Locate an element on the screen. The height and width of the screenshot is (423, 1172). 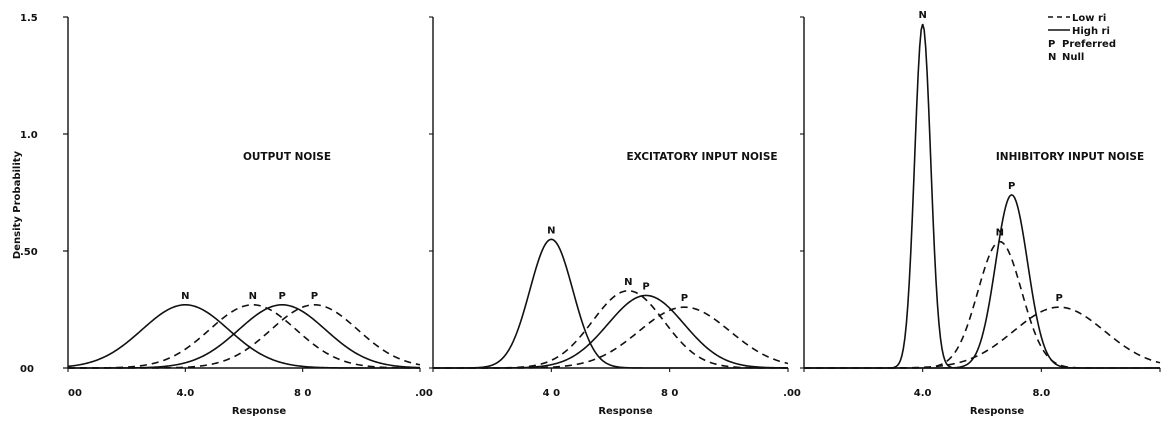
panel-3-title: INHIBITORY INPUT NOISE is located at coordinates (1070, 157).